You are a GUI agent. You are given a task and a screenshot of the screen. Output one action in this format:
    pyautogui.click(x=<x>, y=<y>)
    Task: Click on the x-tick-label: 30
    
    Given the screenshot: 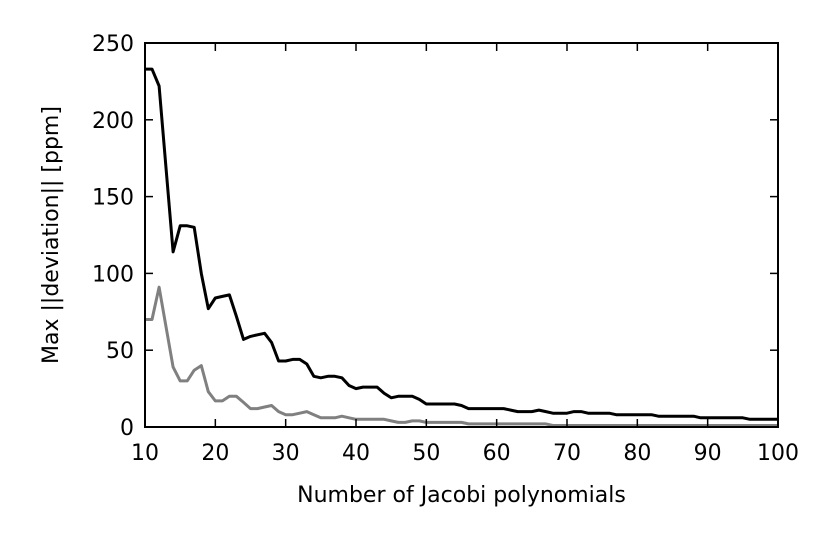 What is the action you would take?
    pyautogui.click(x=286, y=453)
    